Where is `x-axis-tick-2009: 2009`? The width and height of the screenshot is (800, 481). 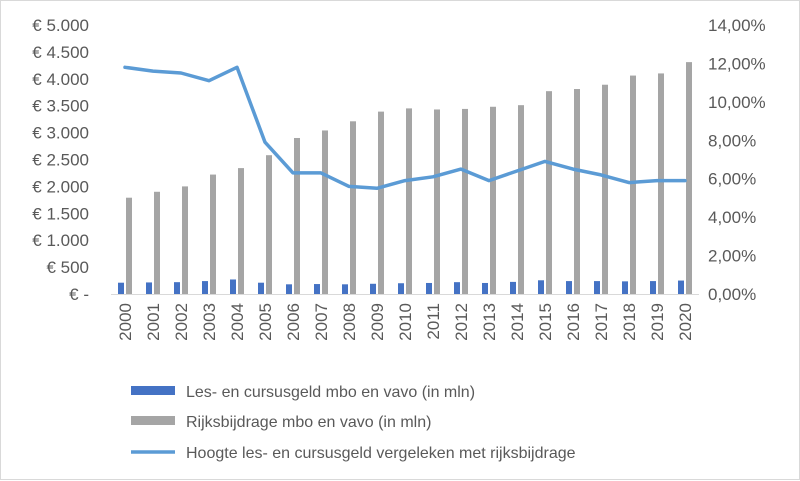 x-axis-tick-2009: 2009 is located at coordinates (377, 322).